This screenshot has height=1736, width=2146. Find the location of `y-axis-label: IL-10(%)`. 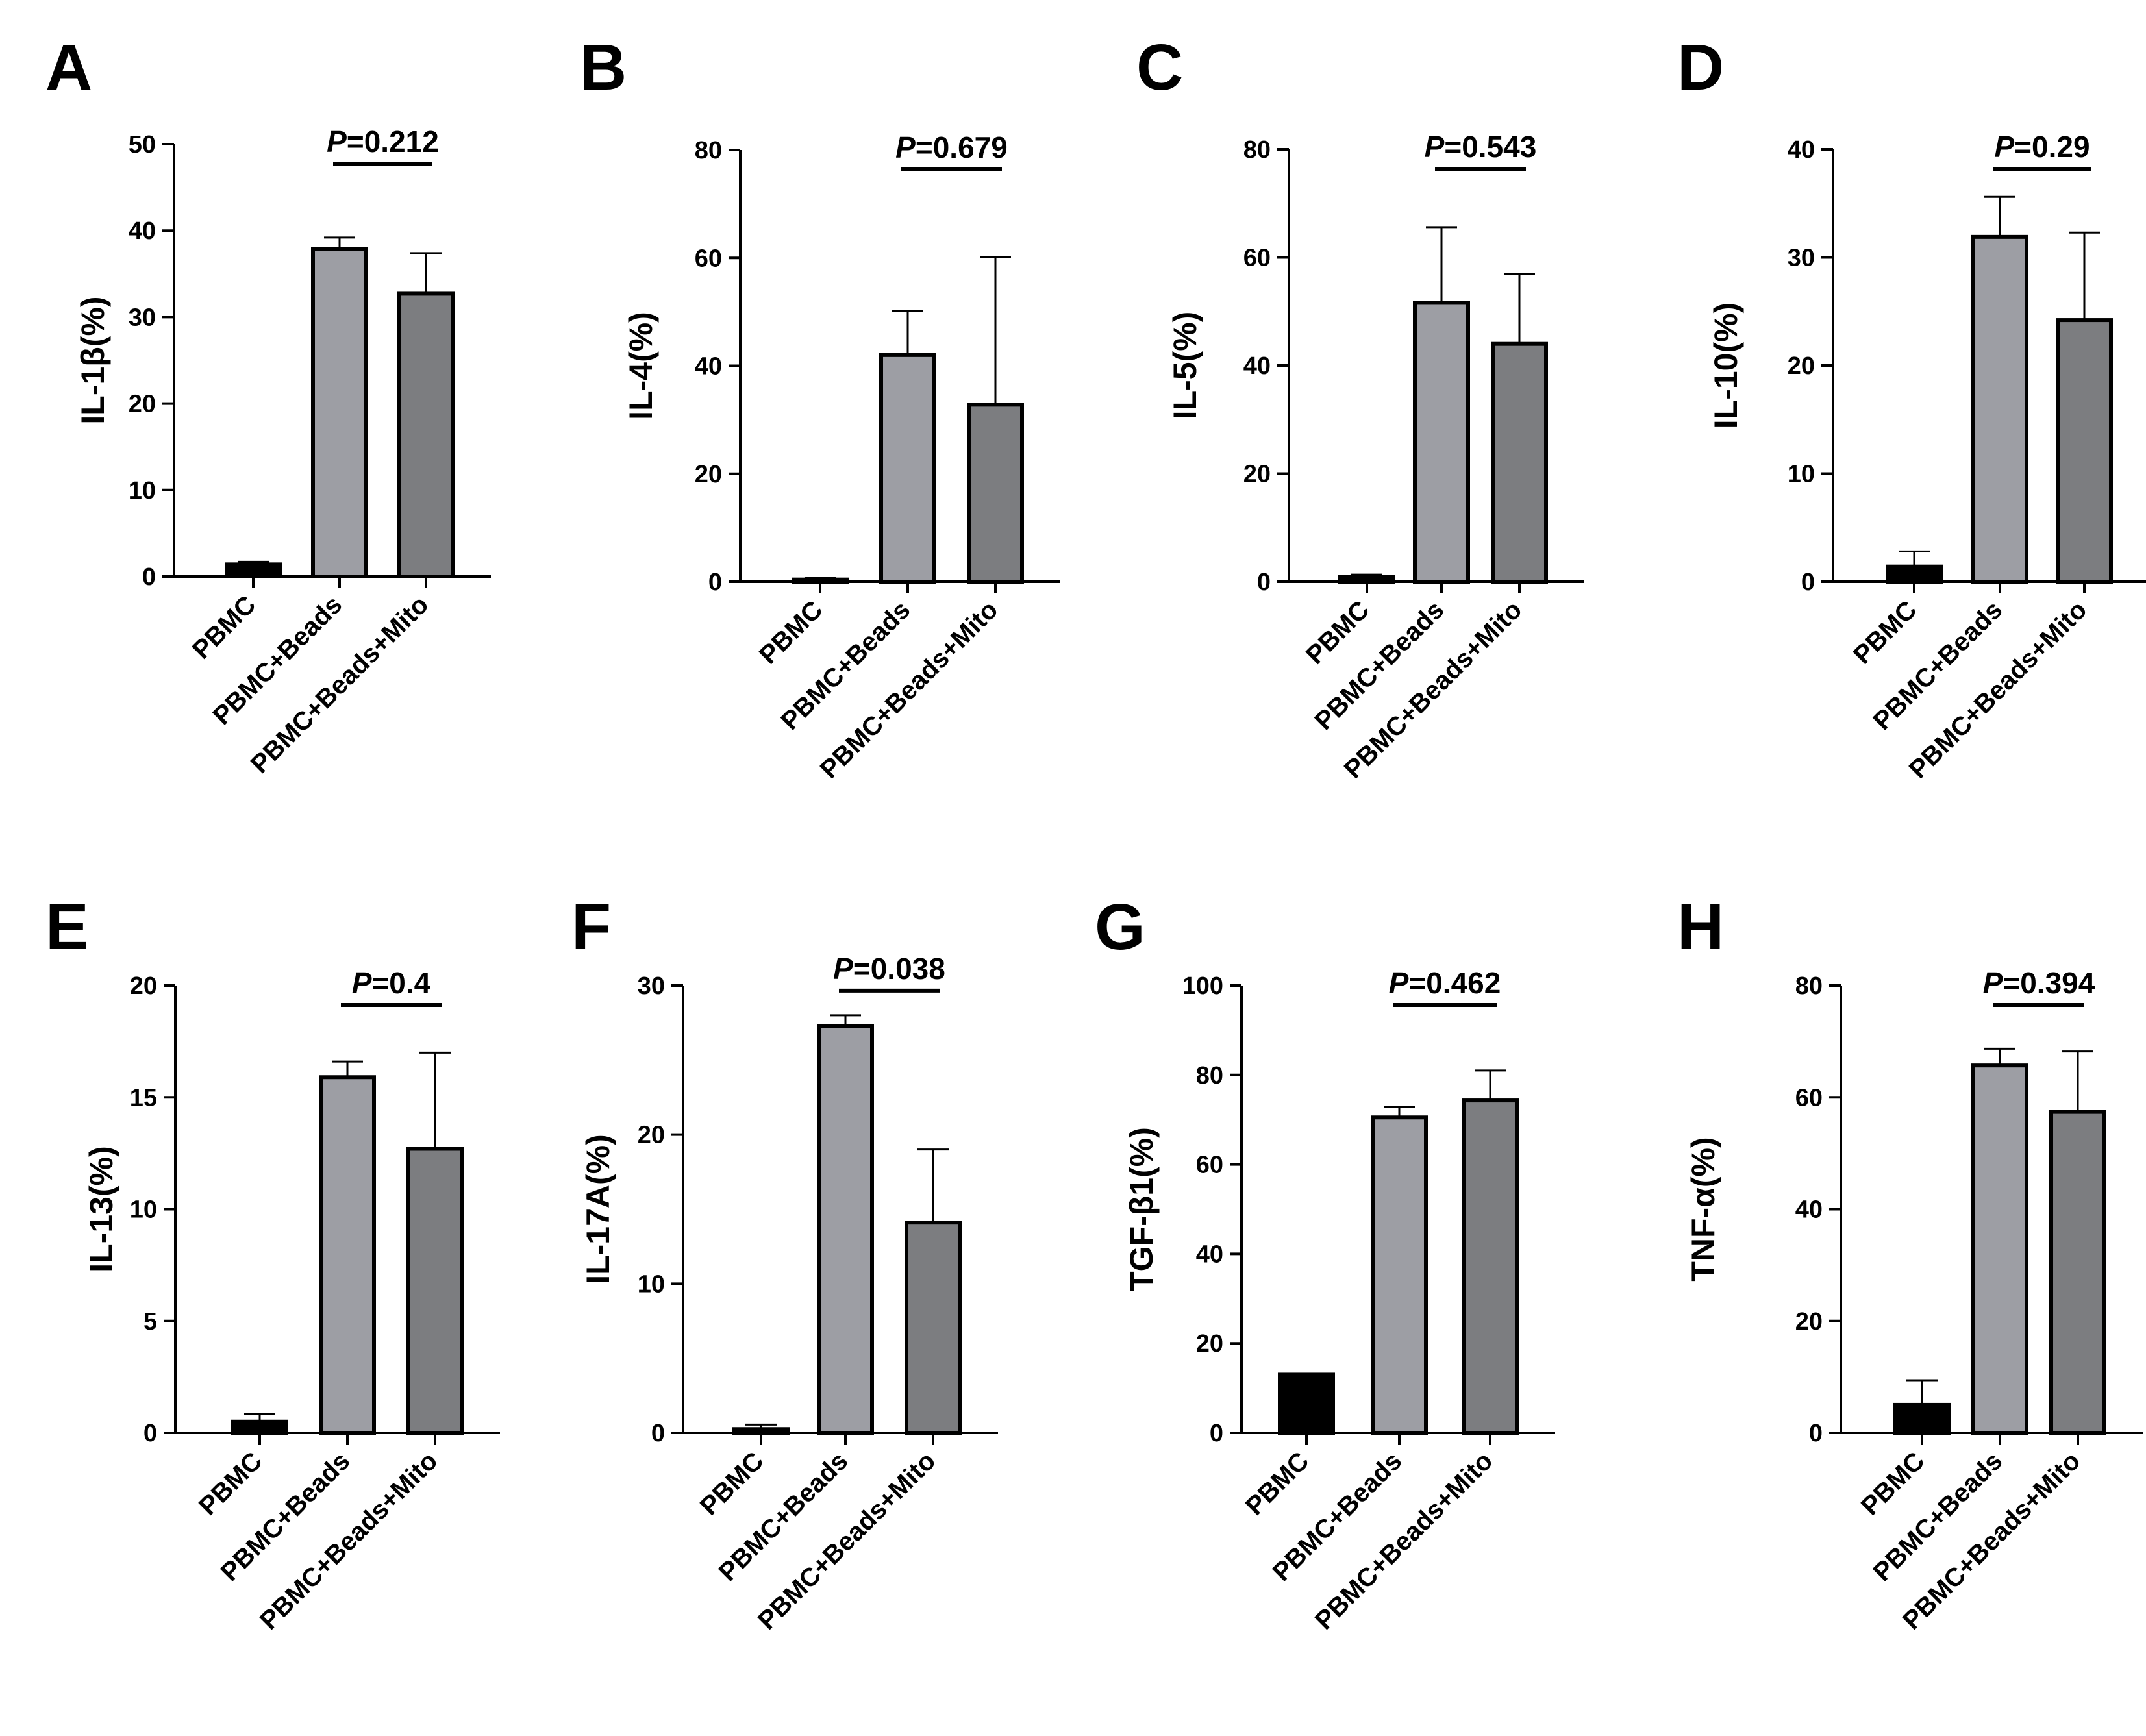

y-axis-label: IL-10(%) is located at coordinates (1726, 365).